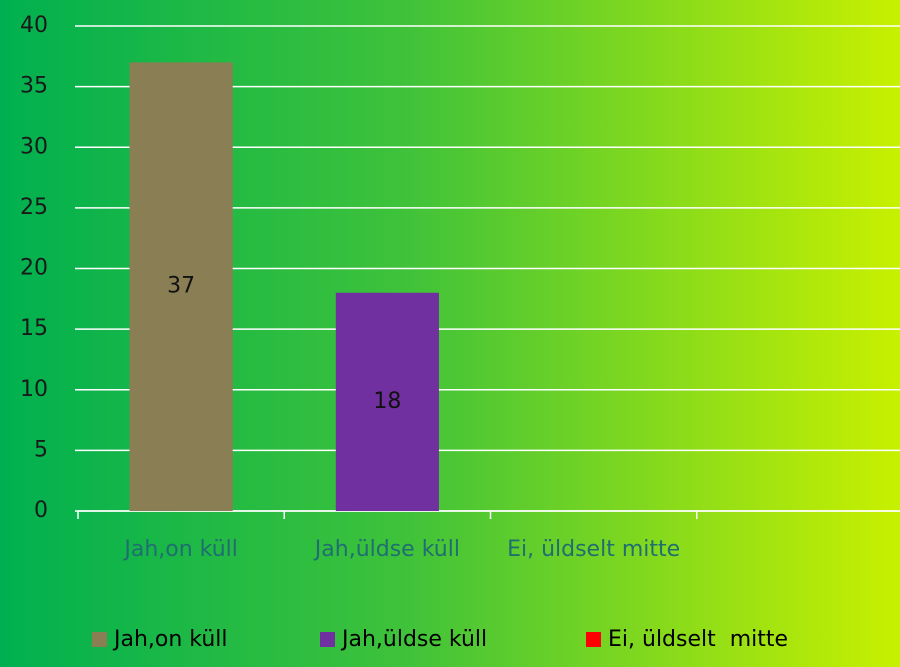 The width and height of the screenshot is (900, 667). Describe the element at coordinates (593, 549) in the screenshot. I see `x-tick-label: Ei, üldselt mitte` at that location.